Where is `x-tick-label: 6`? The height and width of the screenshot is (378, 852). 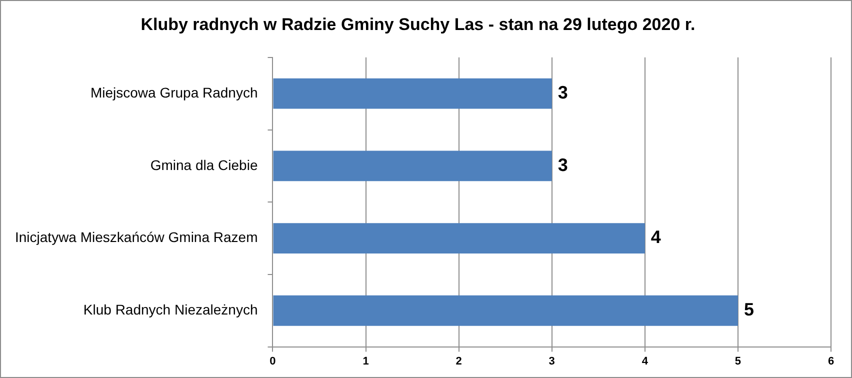
x-tick-label: 6 is located at coordinates (831, 361).